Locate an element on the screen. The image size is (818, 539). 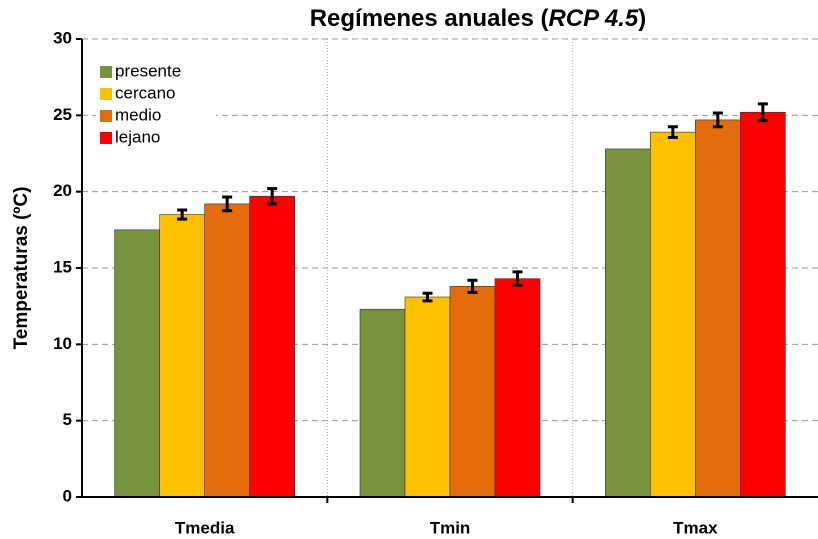
x-tick-label: Tmedia is located at coordinates (205, 527).